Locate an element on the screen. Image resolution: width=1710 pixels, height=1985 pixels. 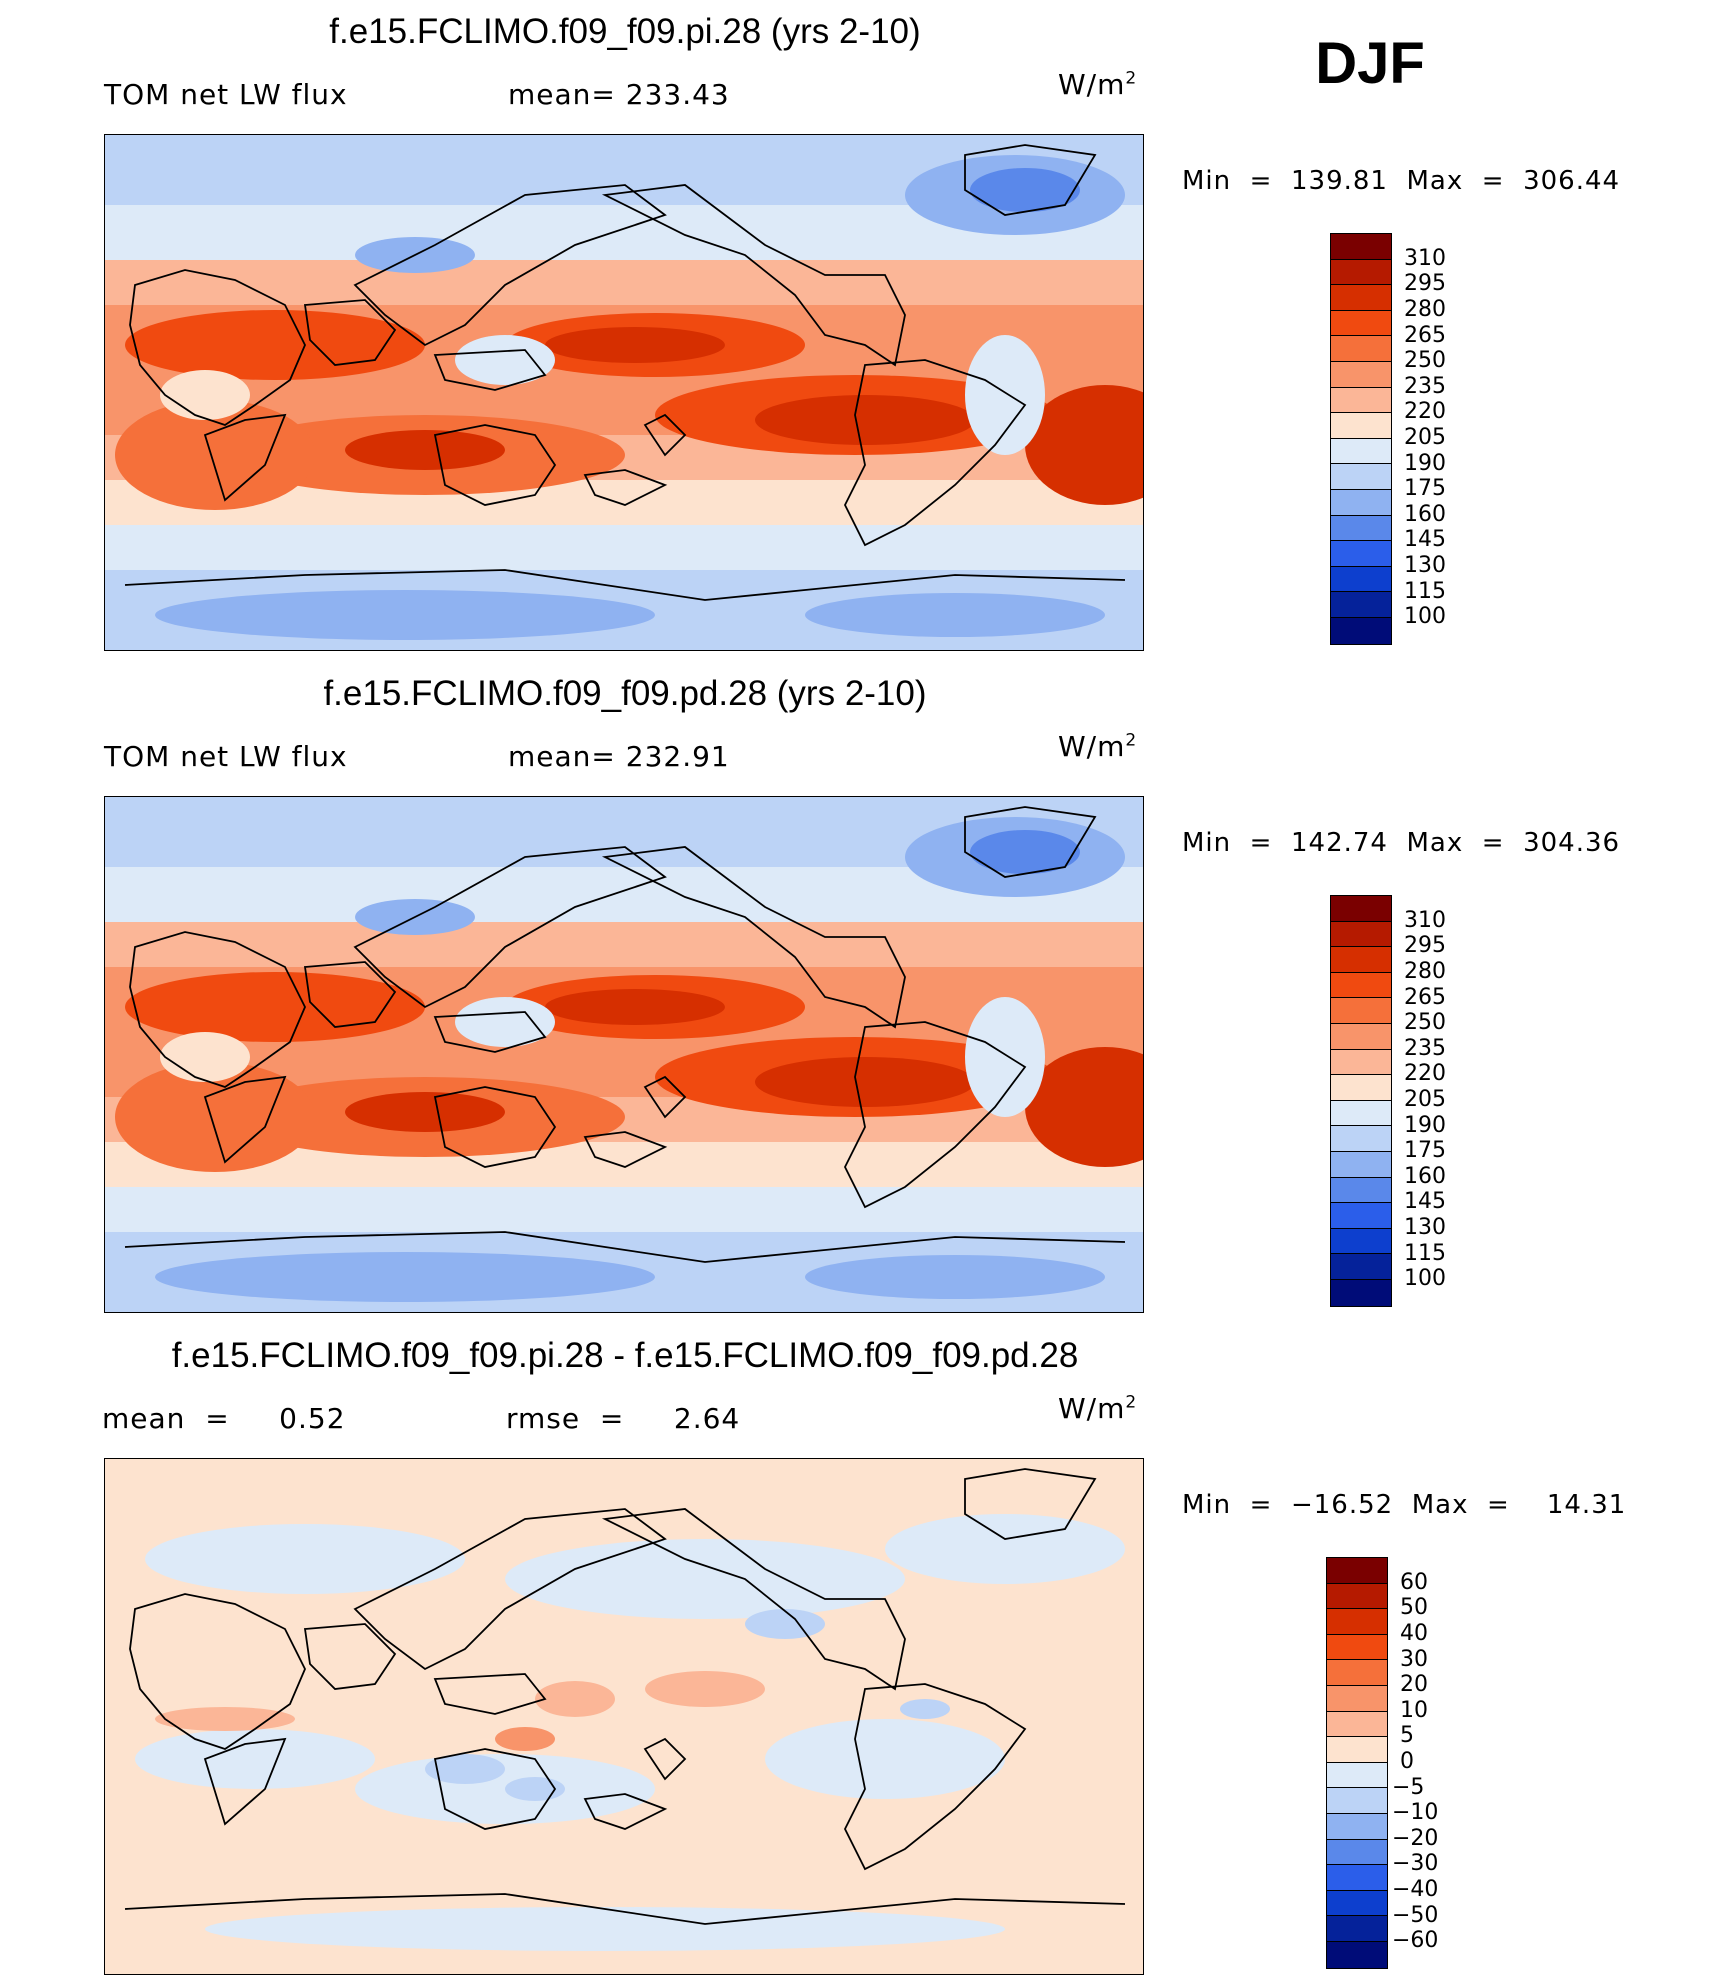
colorbar-tick-label: 60 is located at coordinates (1414, 1582).